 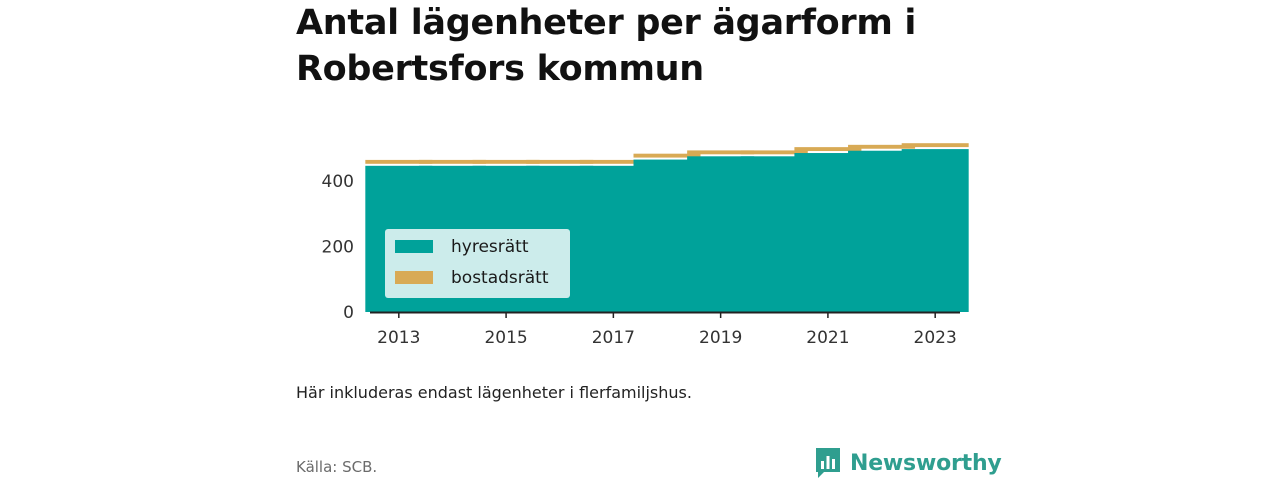 What do you see at coordinates (338, 182) in the screenshot?
I see `y-tick-label: 400` at bounding box center [338, 182].